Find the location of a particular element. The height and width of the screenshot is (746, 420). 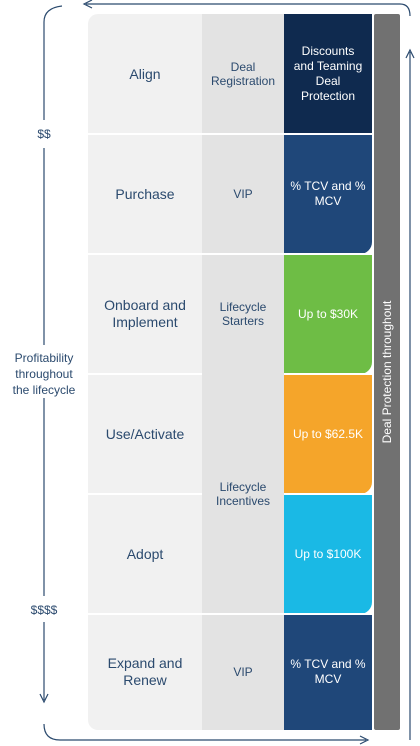

benefit-adopt: Up to $100K is located at coordinates (328, 554).